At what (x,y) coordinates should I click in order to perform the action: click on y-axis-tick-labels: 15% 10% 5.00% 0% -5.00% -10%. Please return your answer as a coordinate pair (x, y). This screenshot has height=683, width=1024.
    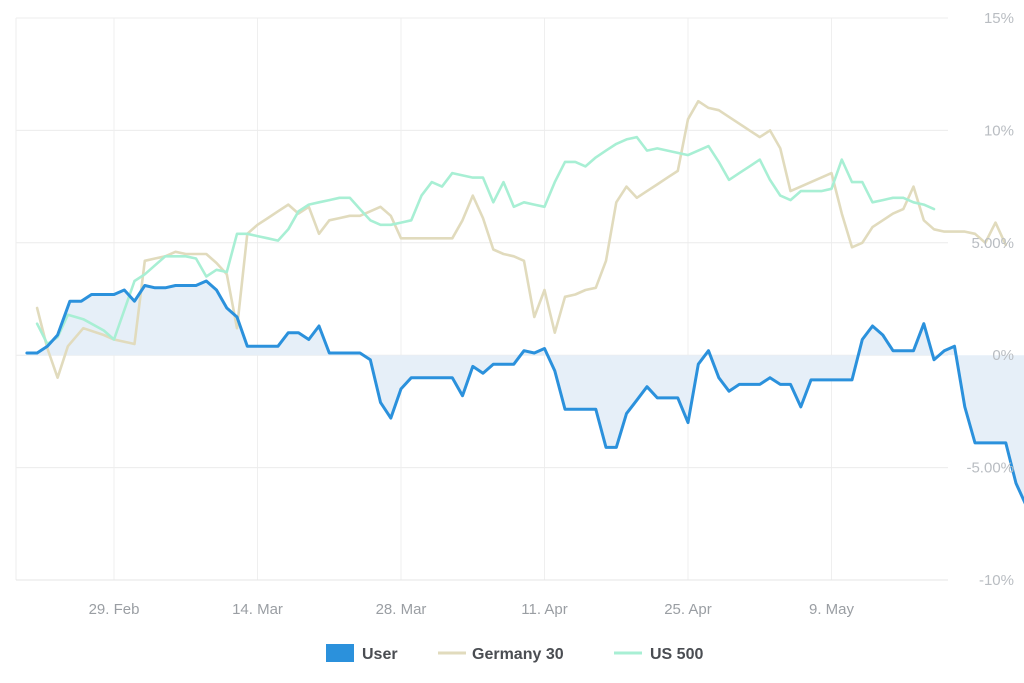
    Looking at the image, I should click on (990, 299).